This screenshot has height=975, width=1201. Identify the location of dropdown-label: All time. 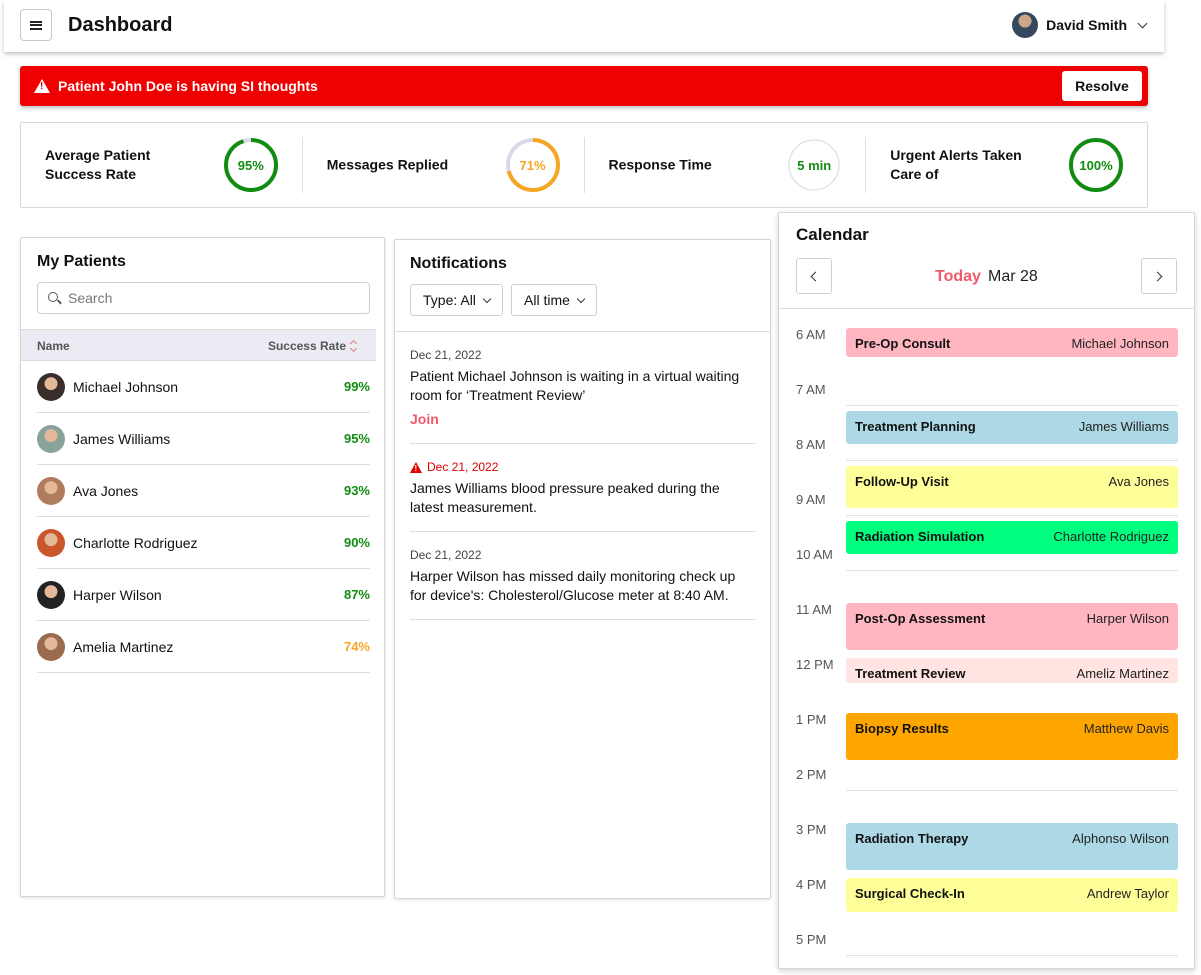
(547, 300).